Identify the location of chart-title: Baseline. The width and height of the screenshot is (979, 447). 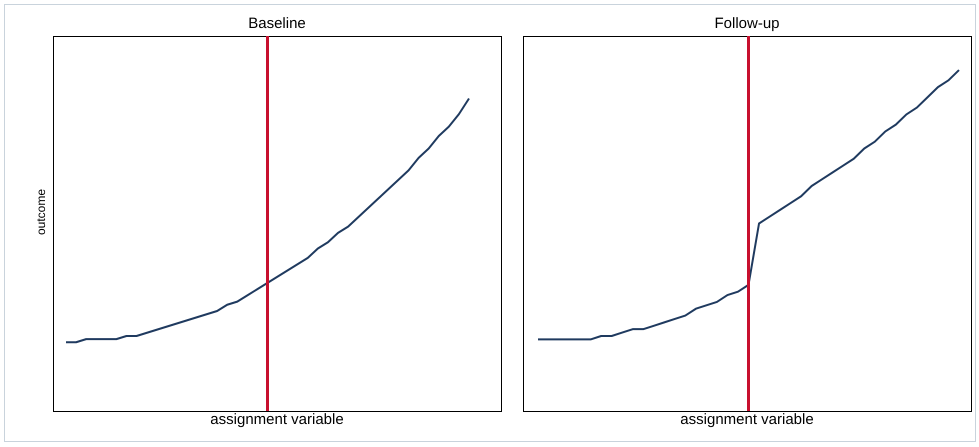
(277, 23).